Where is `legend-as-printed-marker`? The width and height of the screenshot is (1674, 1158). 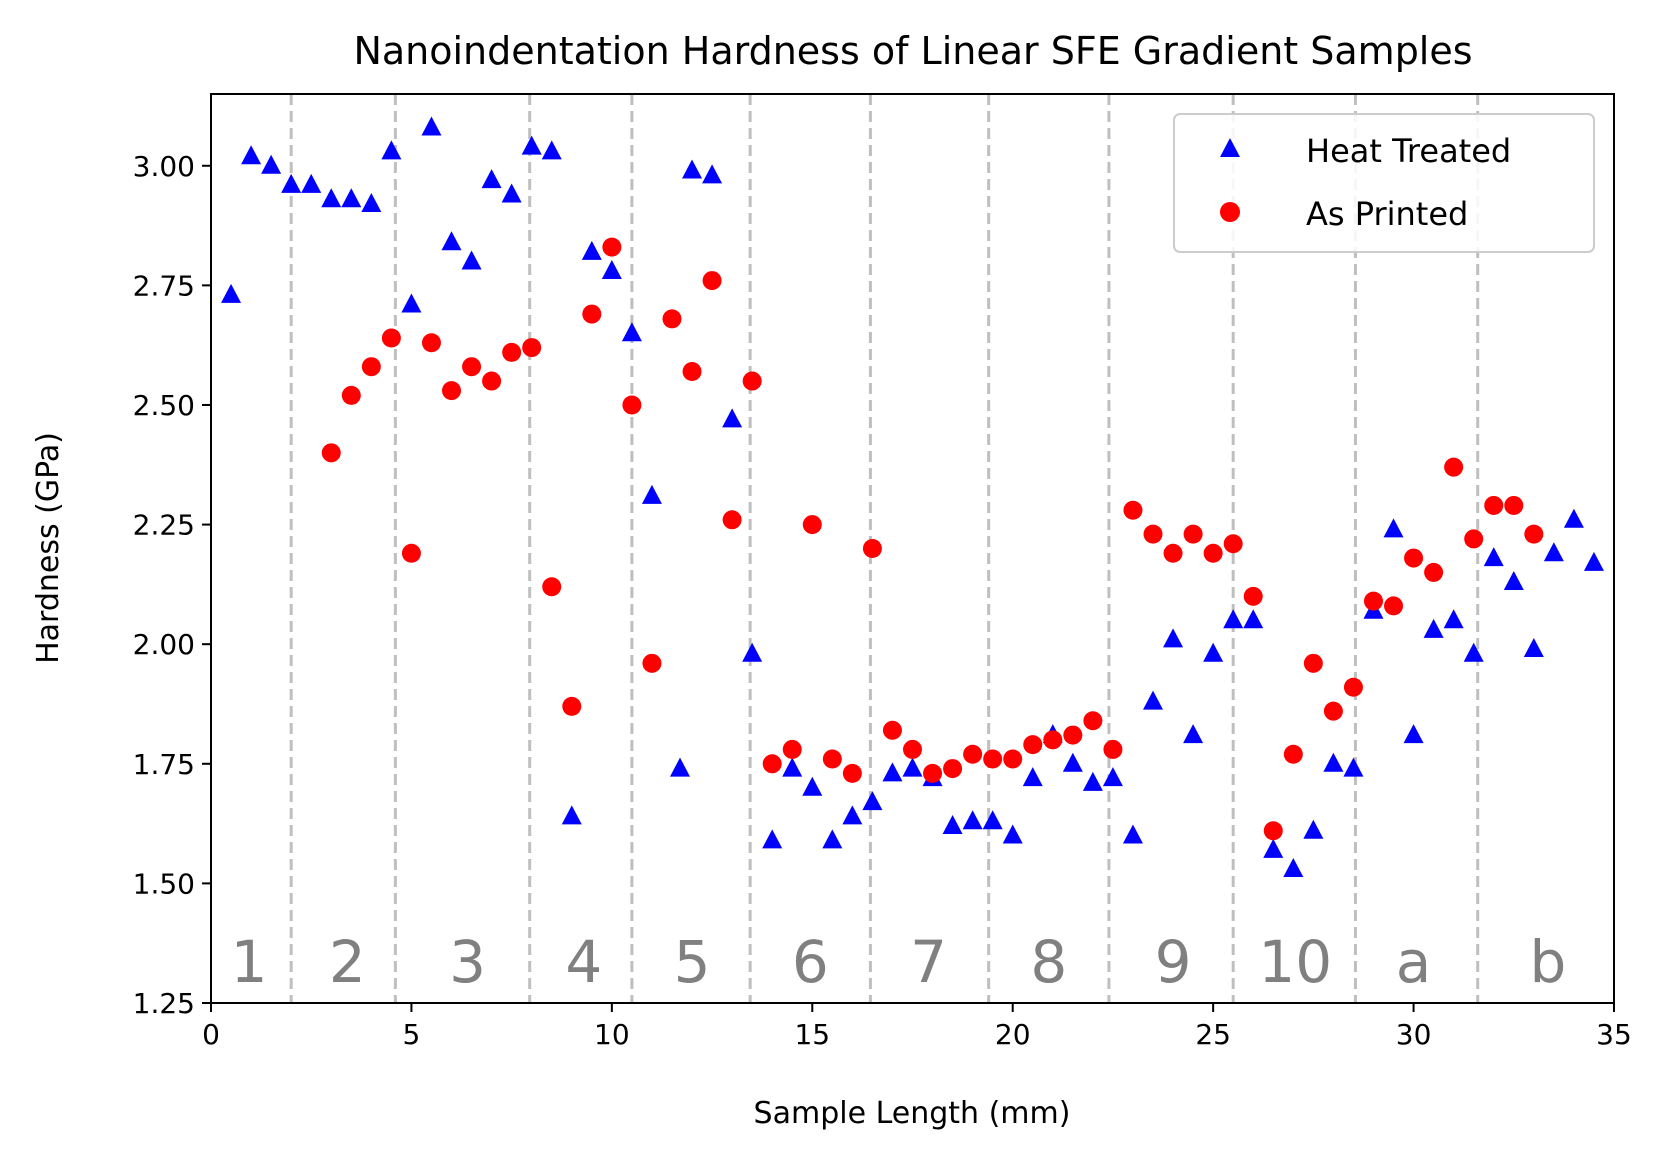 legend-as-printed-marker is located at coordinates (1230, 212).